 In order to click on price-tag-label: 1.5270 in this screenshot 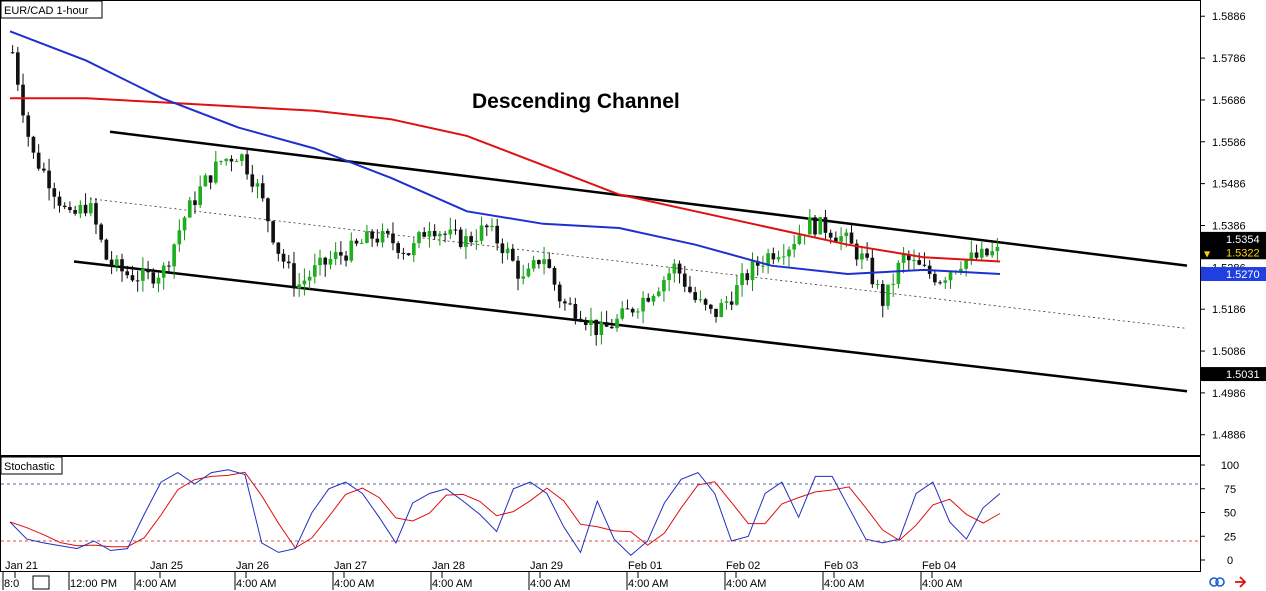, I will do `click(1243, 275)`.